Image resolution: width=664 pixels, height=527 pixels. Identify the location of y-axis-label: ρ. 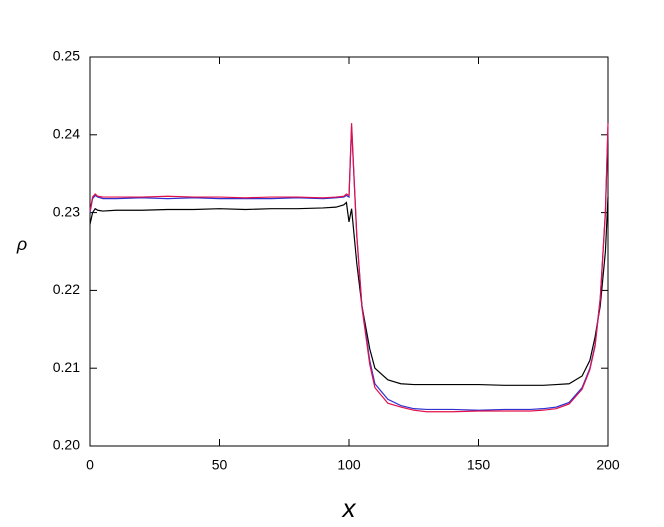
(21, 244).